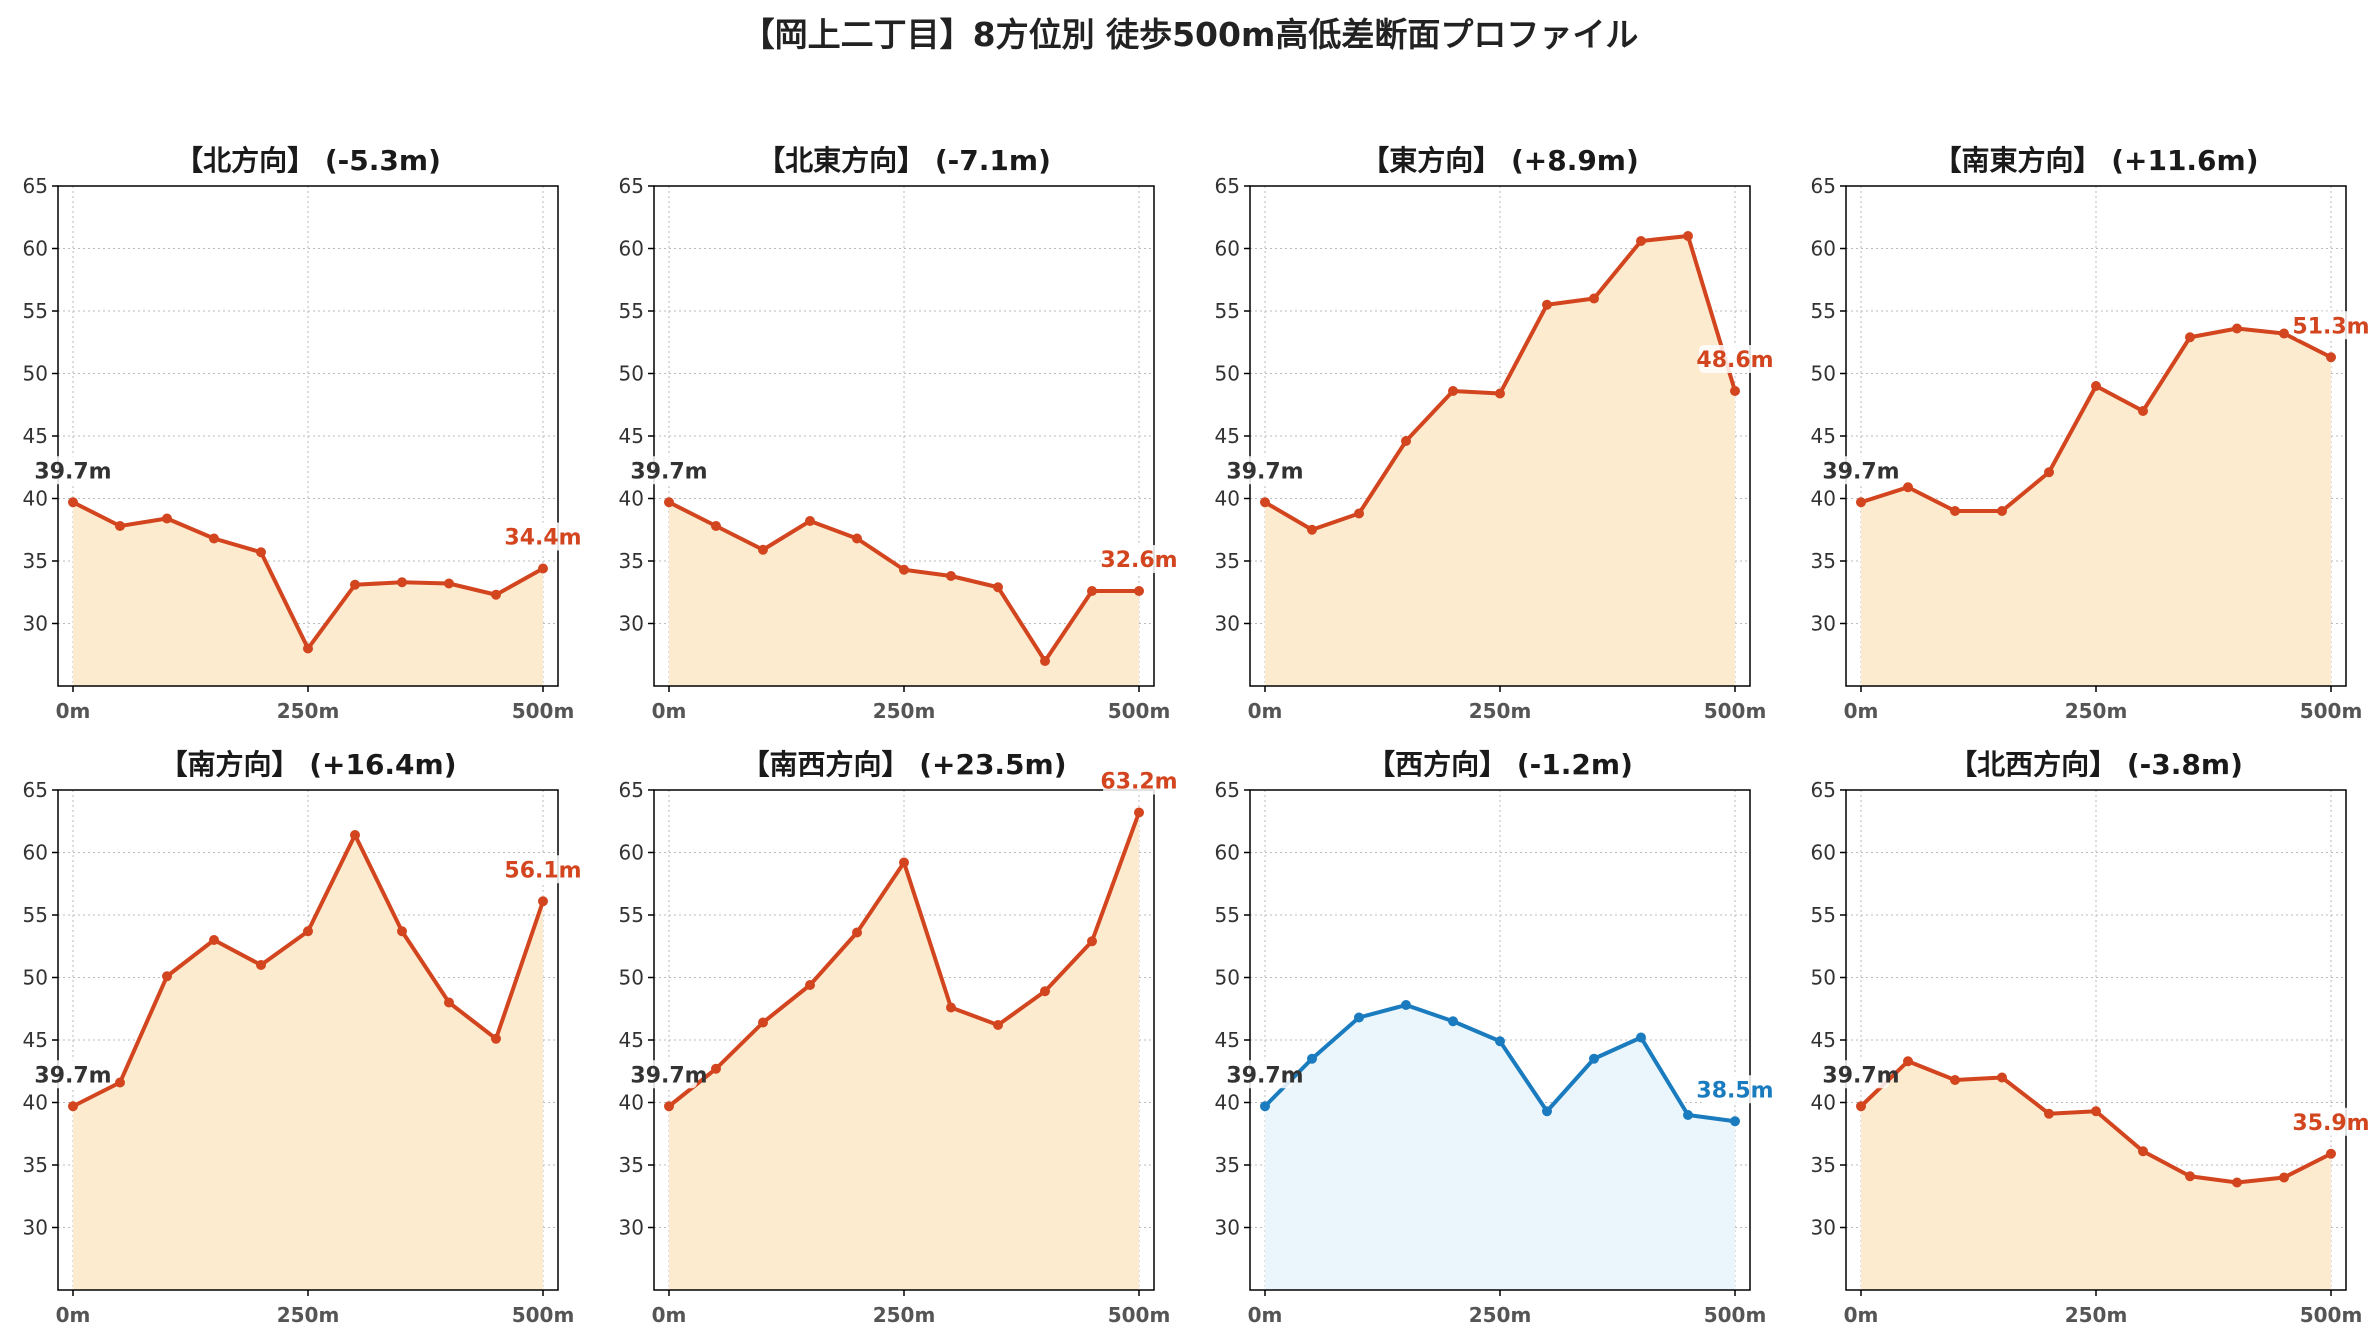  I want to click on panel-title: 【南方向】 (+16.4m), so click(307, 764).